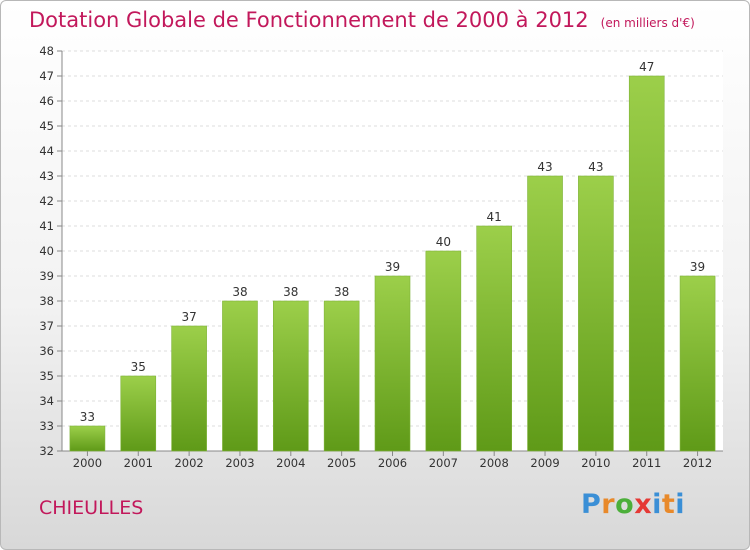  Describe the element at coordinates (46, 251) in the screenshot. I see `y-tick-label: 40` at that location.